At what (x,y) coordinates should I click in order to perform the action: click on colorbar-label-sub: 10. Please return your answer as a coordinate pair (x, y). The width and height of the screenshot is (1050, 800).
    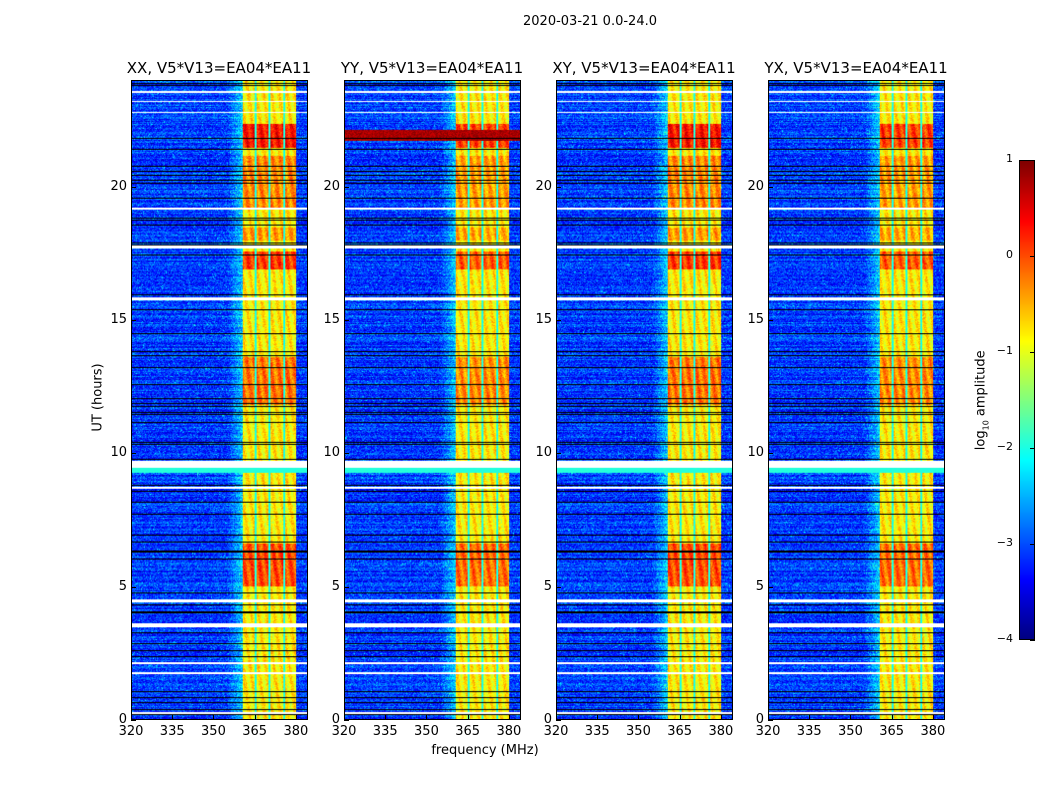
    Looking at the image, I should click on (986, 425).